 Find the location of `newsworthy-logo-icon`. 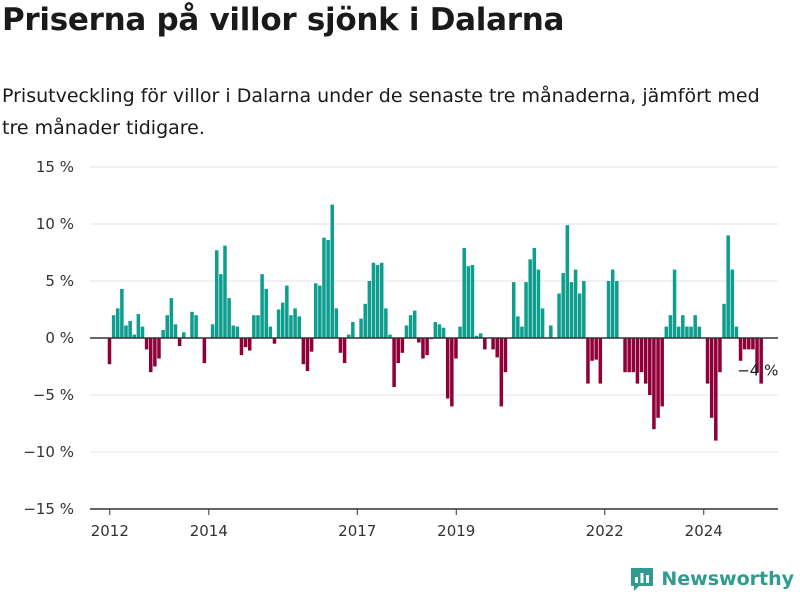

newsworthy-logo-icon is located at coordinates (642, 579).